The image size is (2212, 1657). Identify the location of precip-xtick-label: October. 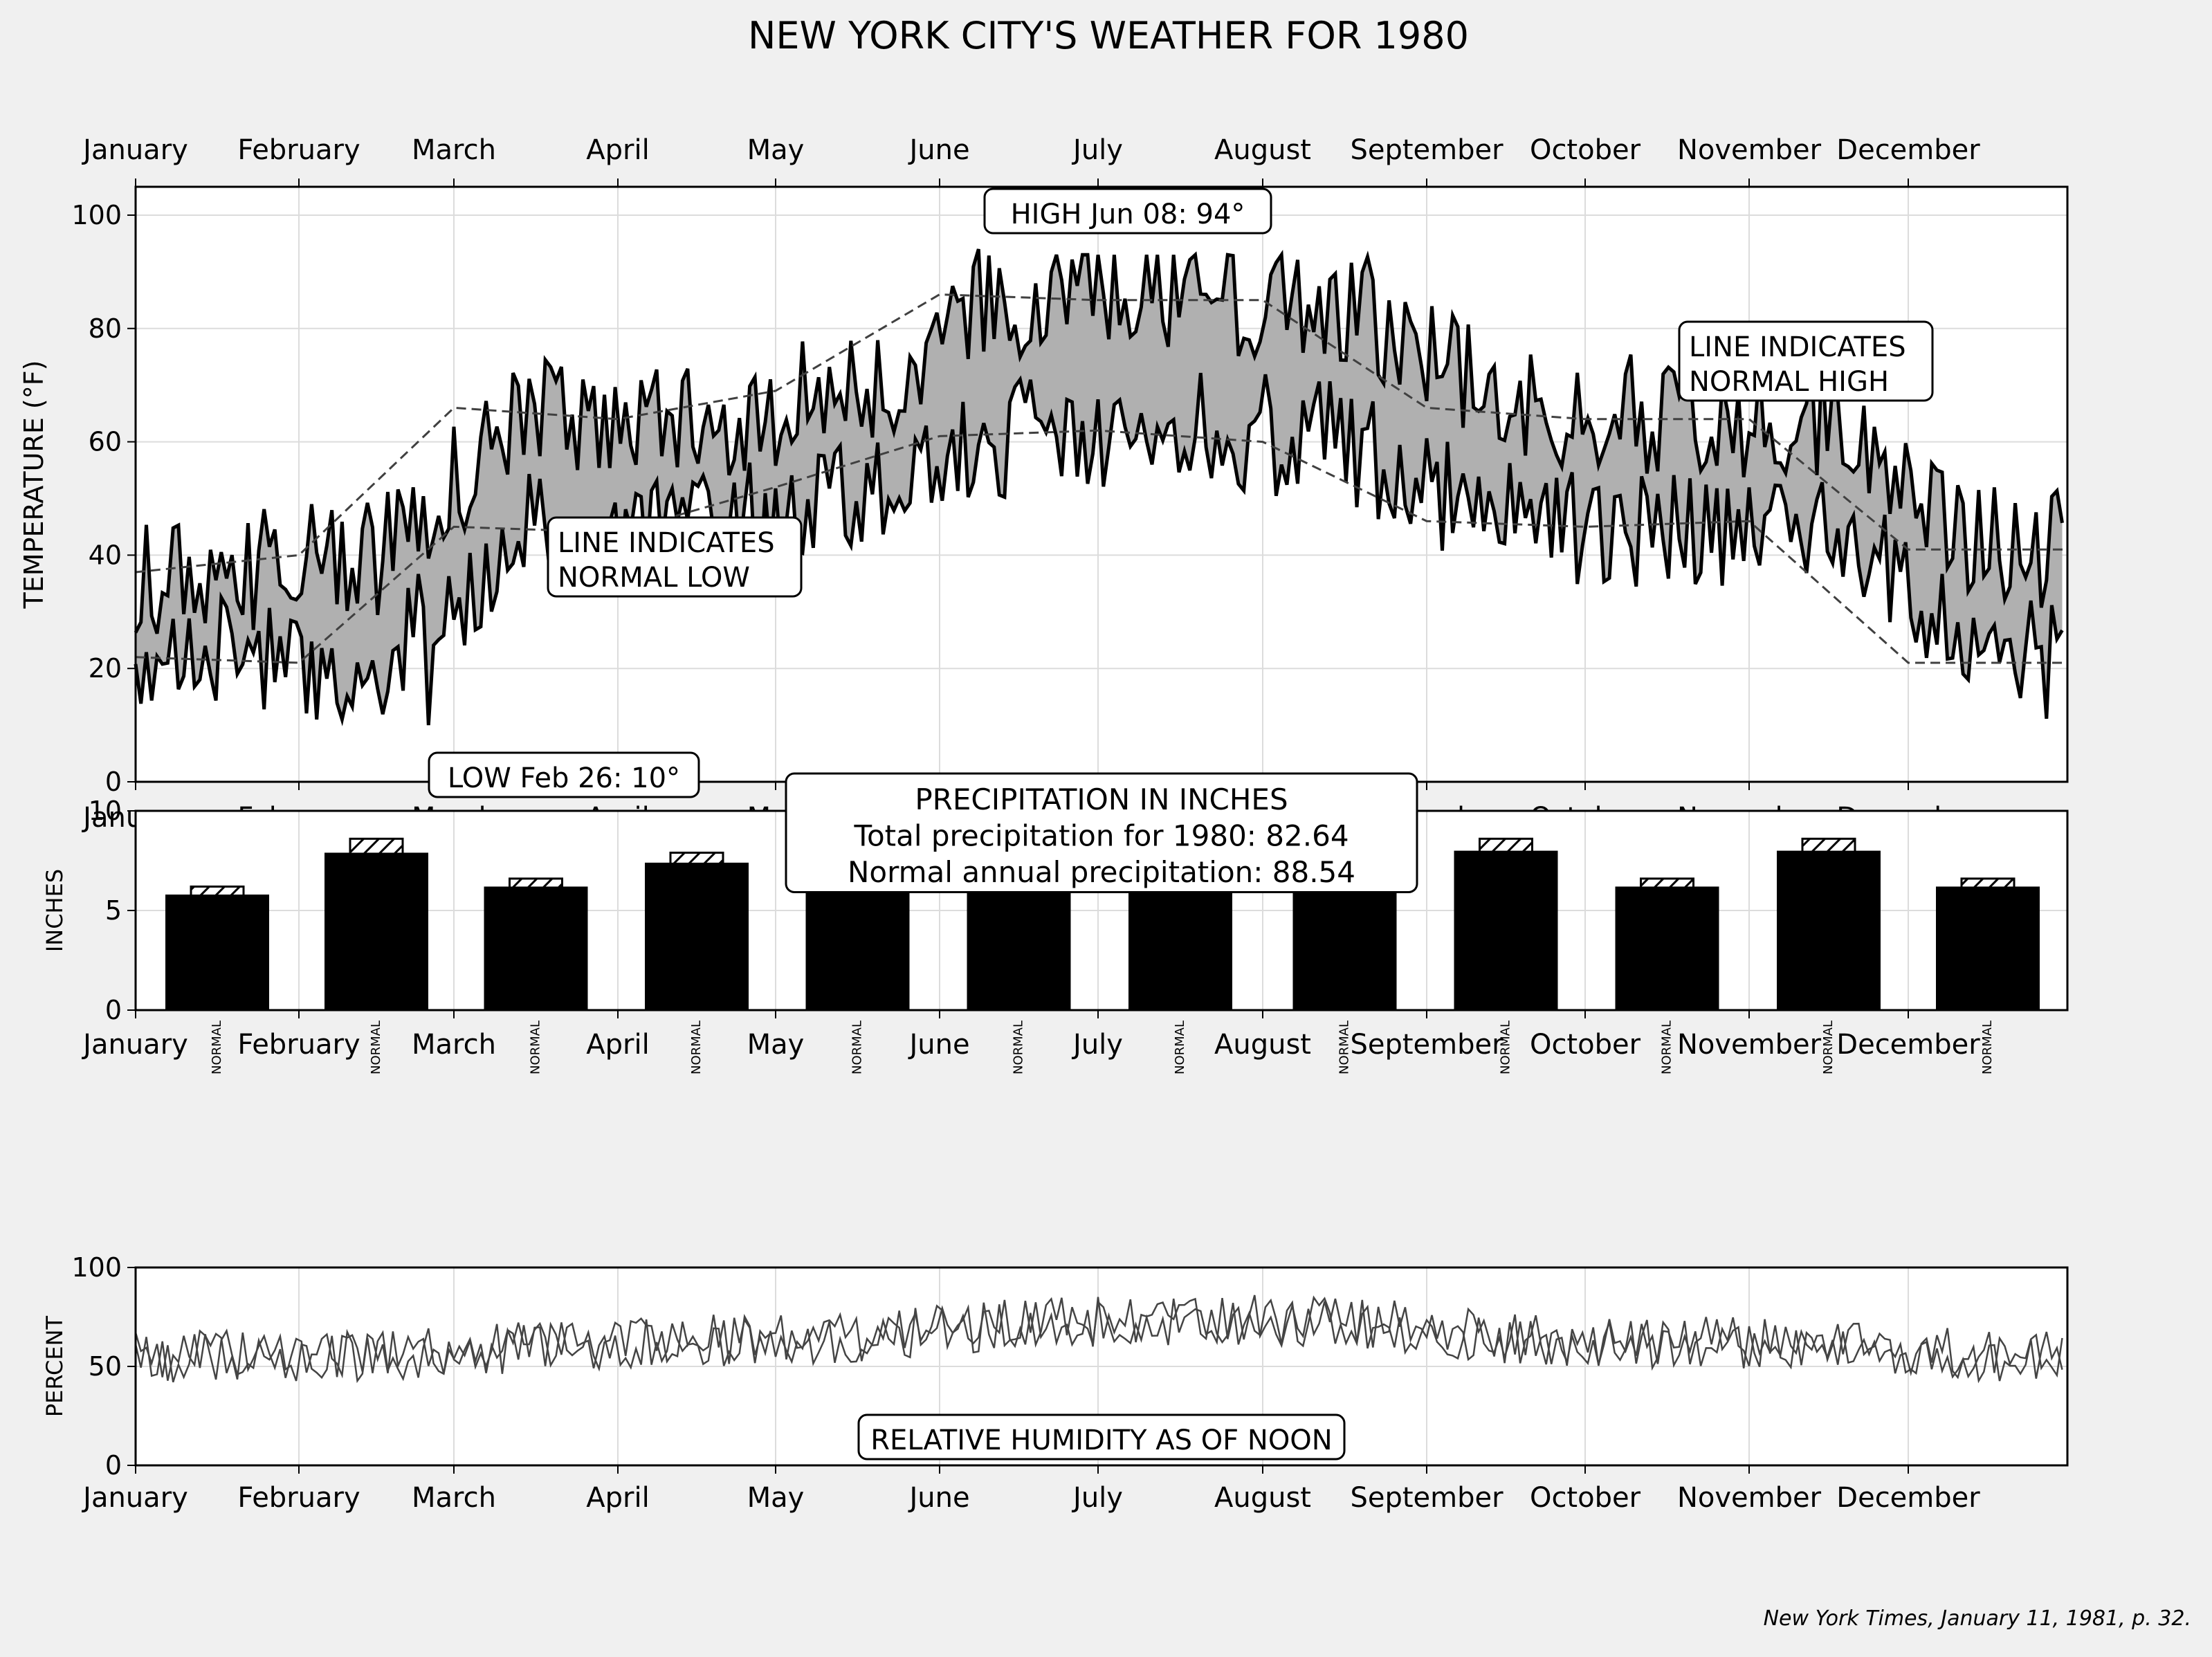
(1586, 1045).